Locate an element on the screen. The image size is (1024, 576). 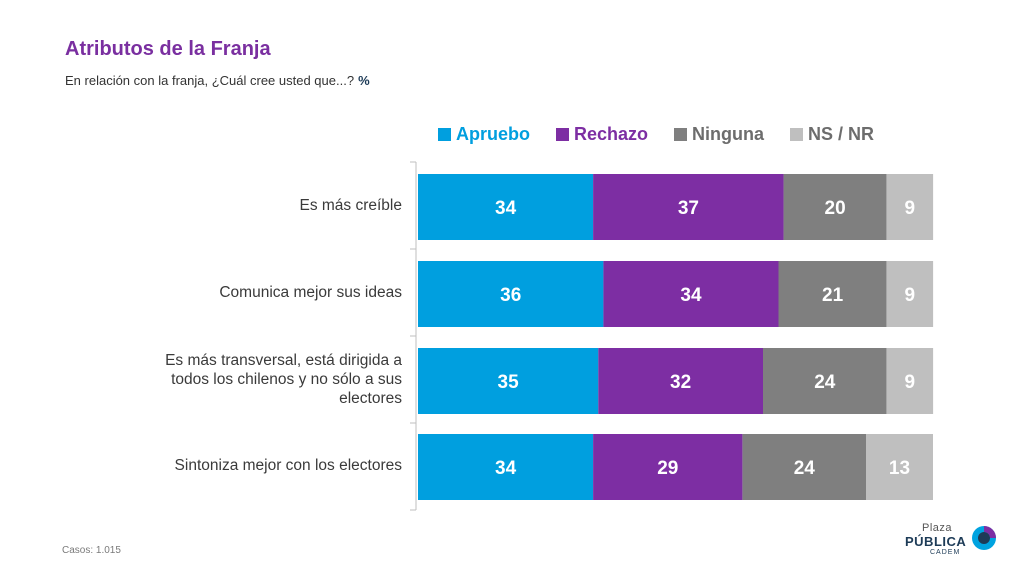
data-label-ninguna-3: 24 is located at coordinates (805, 468).